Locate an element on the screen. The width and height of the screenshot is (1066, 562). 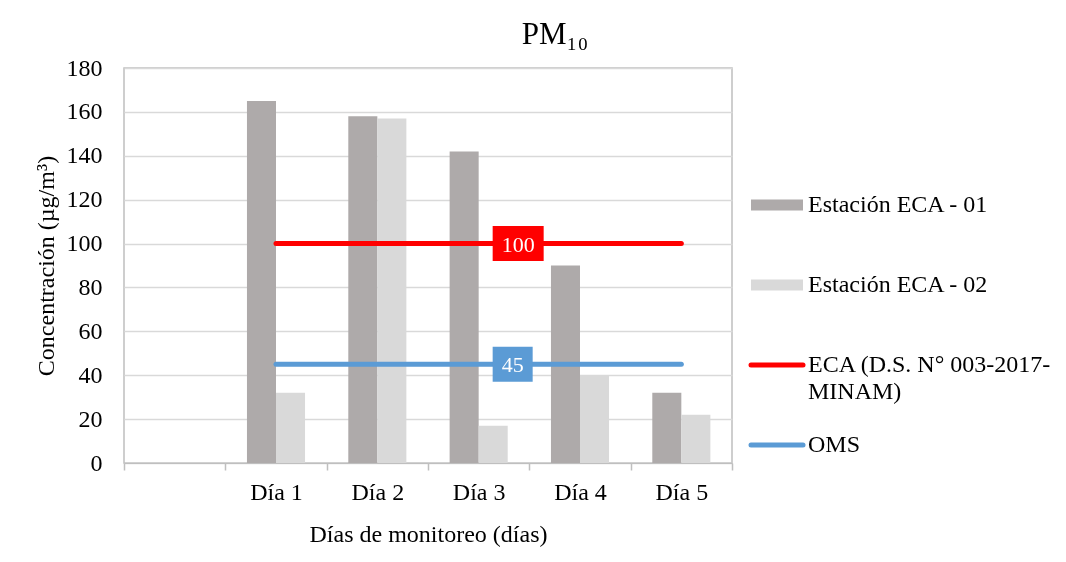
y-tick-label: 0 is located at coordinates (96, 462).